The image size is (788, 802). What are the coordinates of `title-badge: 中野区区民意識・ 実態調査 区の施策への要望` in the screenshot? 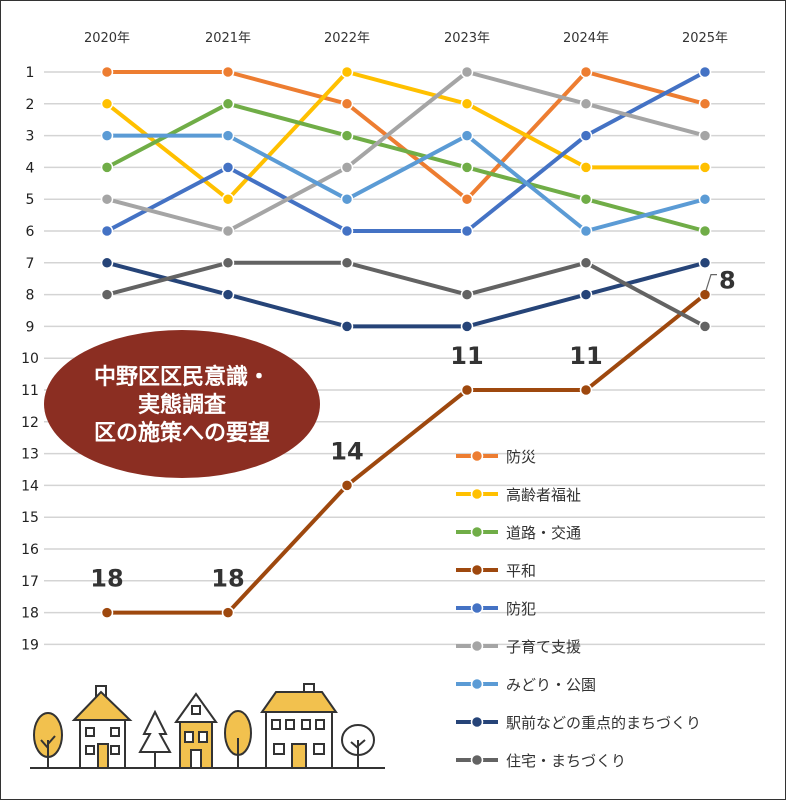 It's located at (182, 404).